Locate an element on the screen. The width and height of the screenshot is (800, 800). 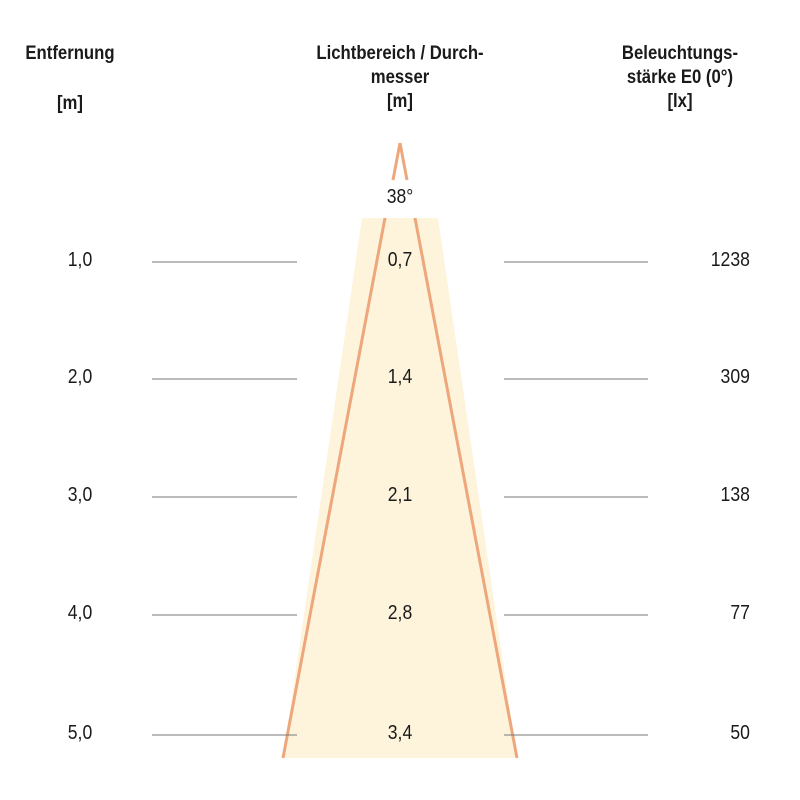
diameter-header: Lichtbereich / Durch- messer [m] is located at coordinates (400, 78).